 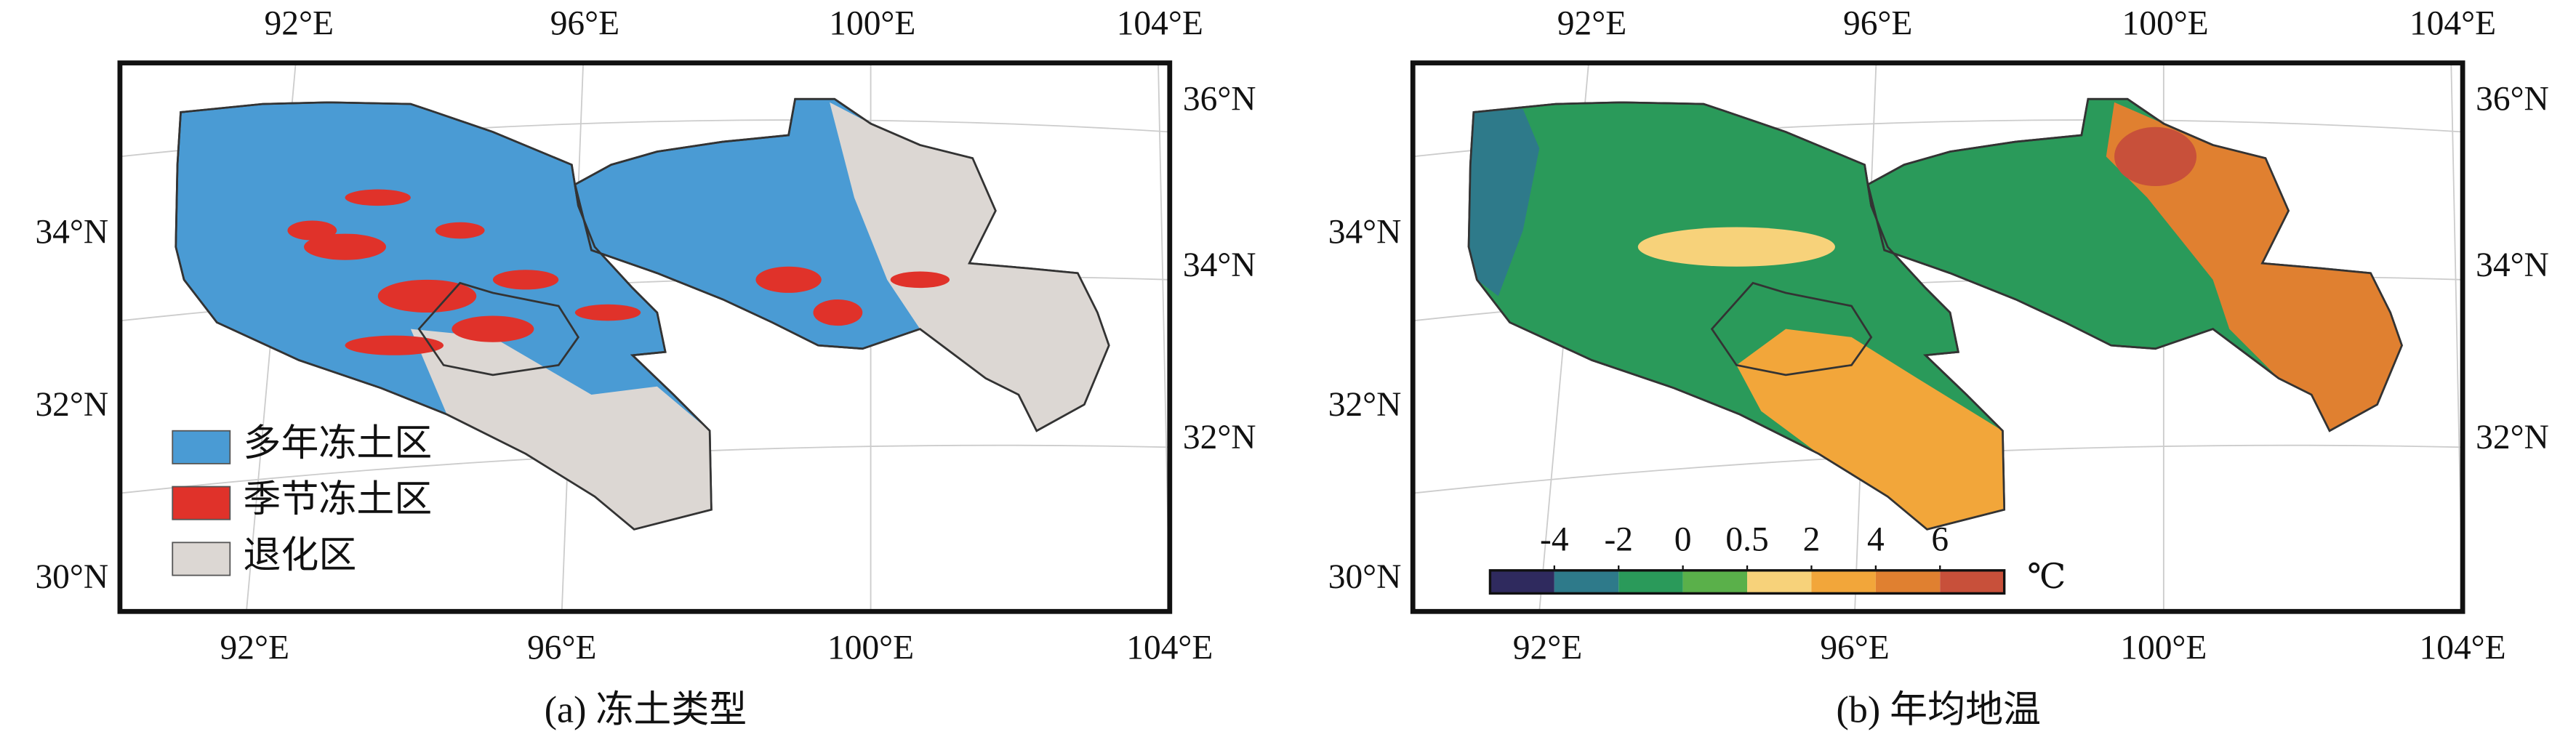 What do you see at coordinates (1870, 429) in the screenshot?
I see `warm-west` at bounding box center [1870, 429].